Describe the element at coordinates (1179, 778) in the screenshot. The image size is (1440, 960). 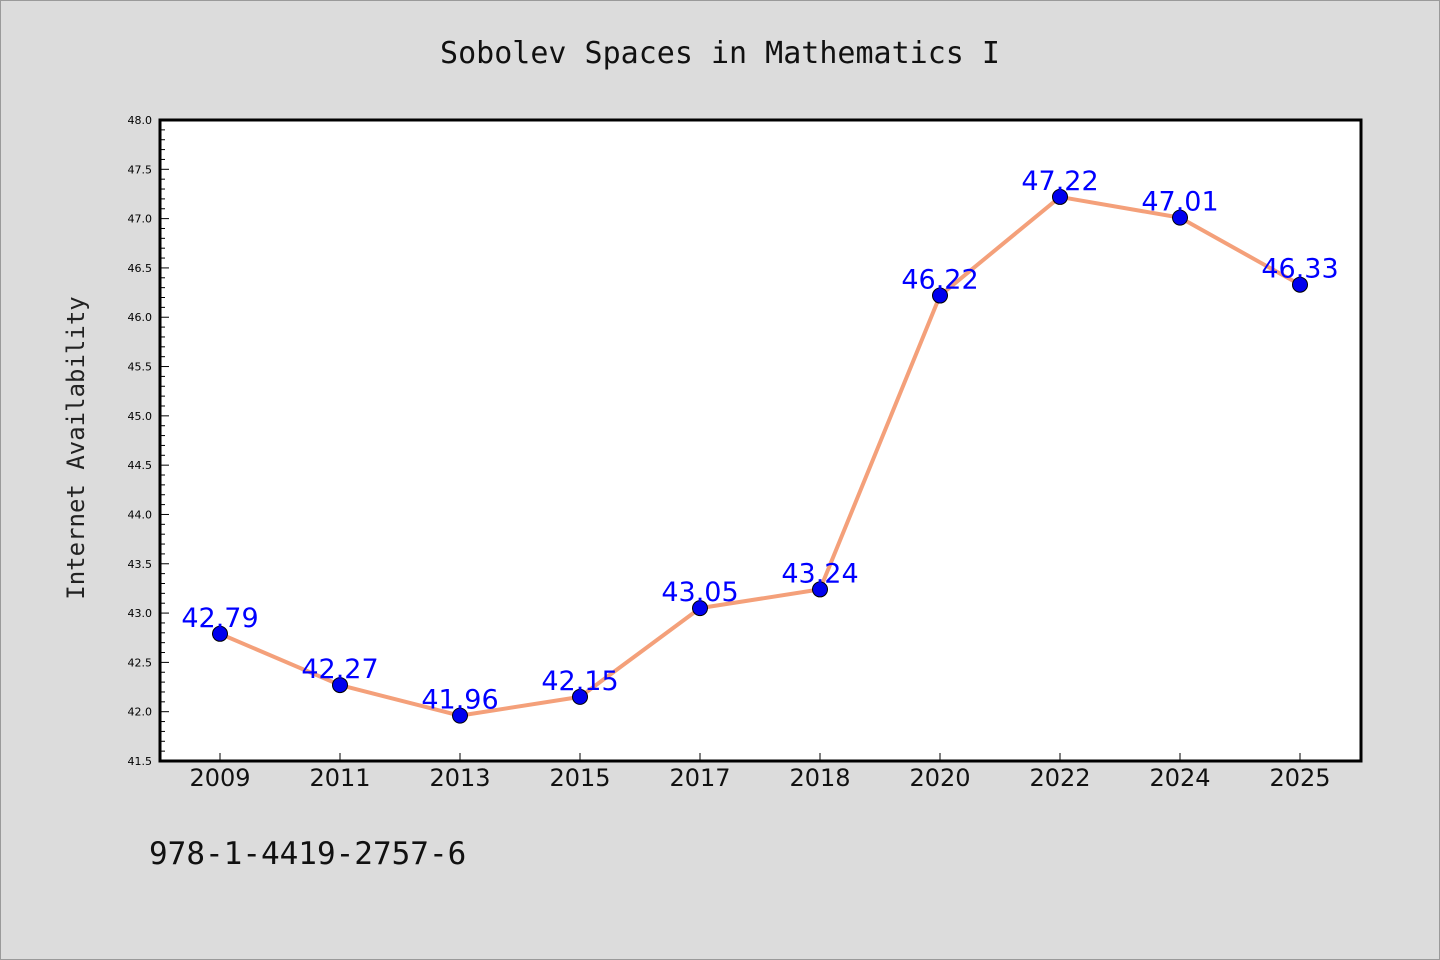
I see `x-tick-label: 2024` at that location.